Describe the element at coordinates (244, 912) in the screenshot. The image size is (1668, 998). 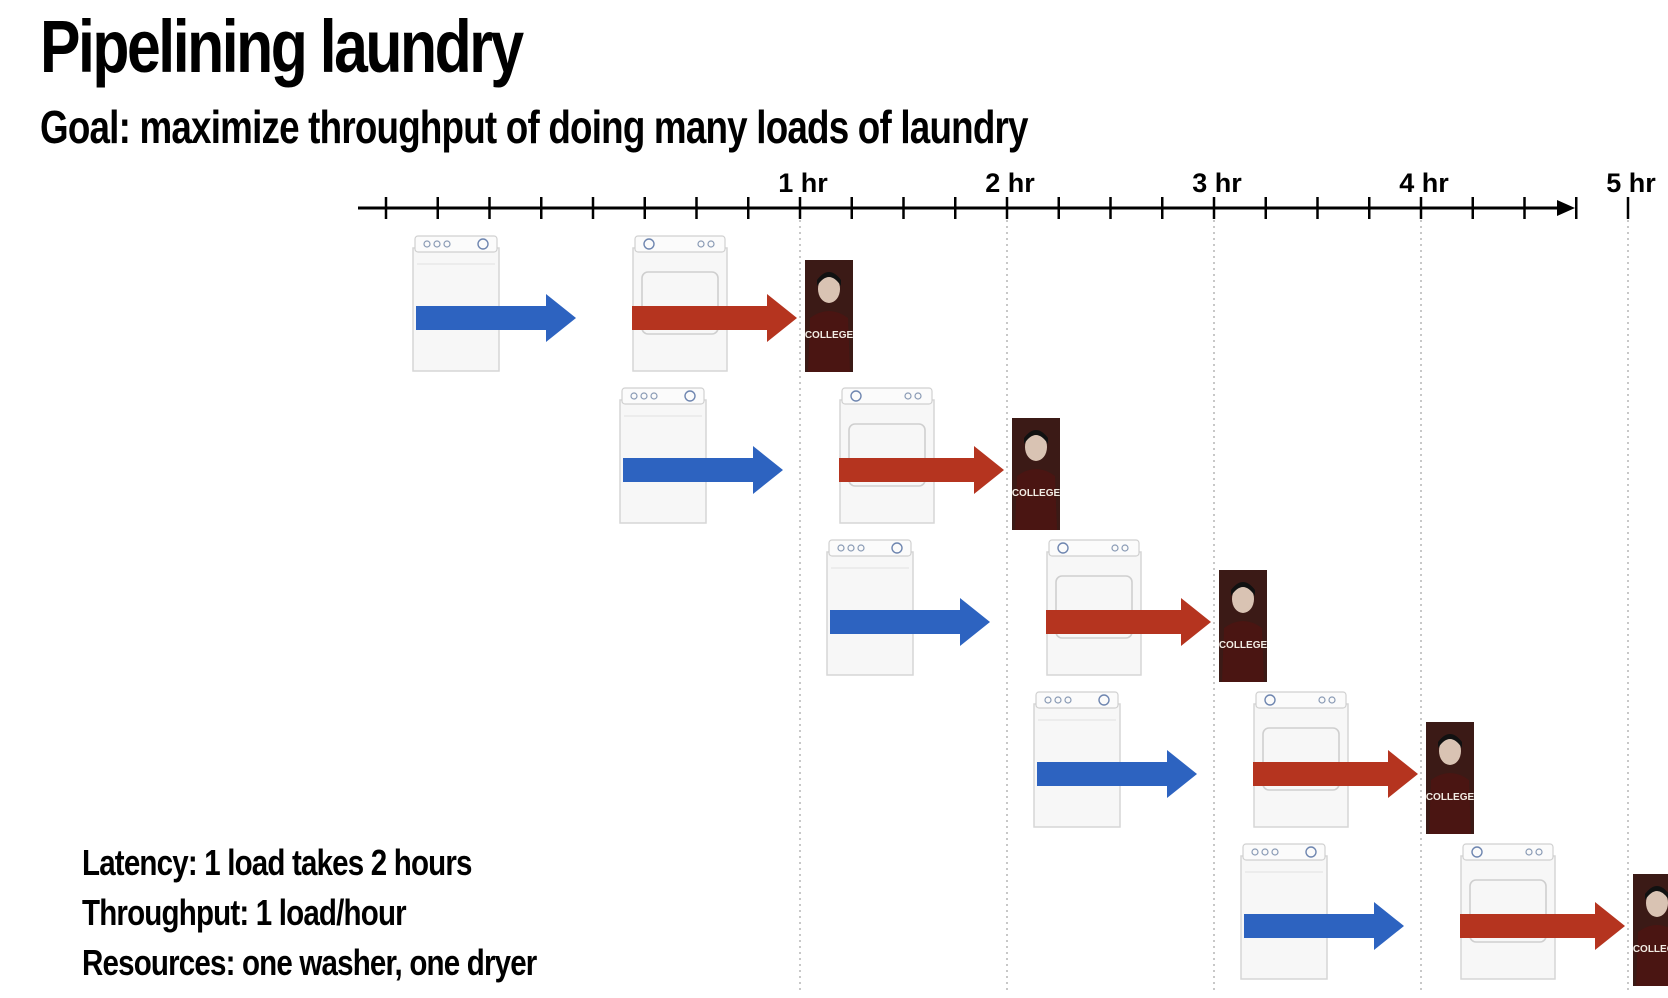
I see `throughput-stat: Throughput: 1 load/hour` at that location.